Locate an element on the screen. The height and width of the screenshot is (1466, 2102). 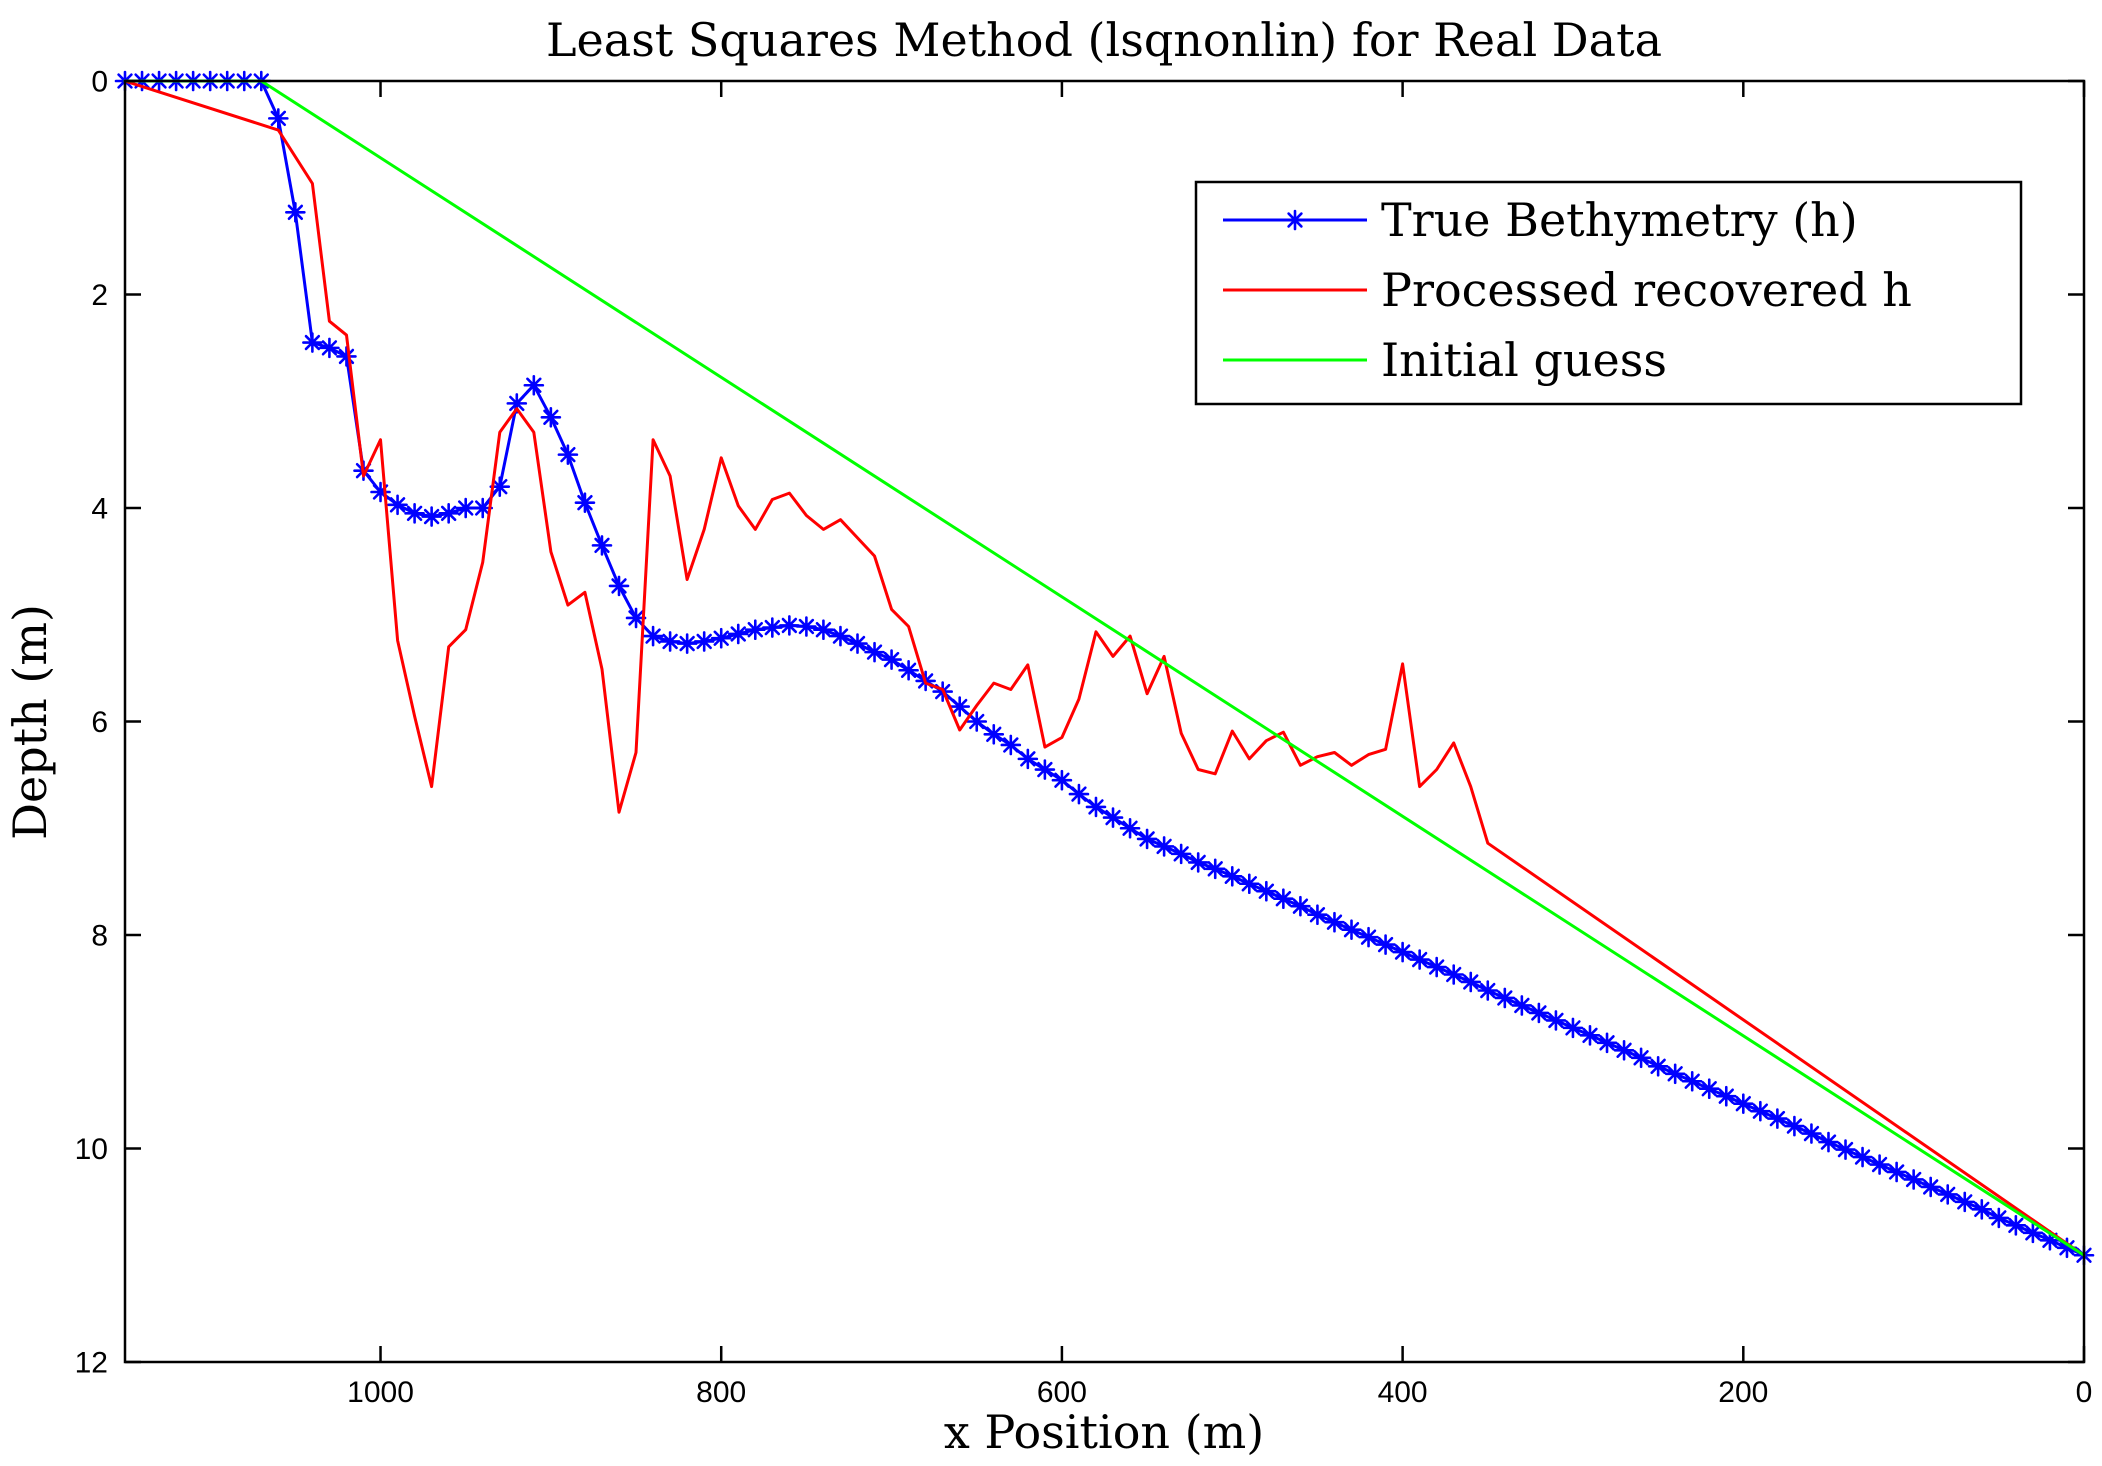
y-tick-label: 6 is located at coordinates (99, 722).